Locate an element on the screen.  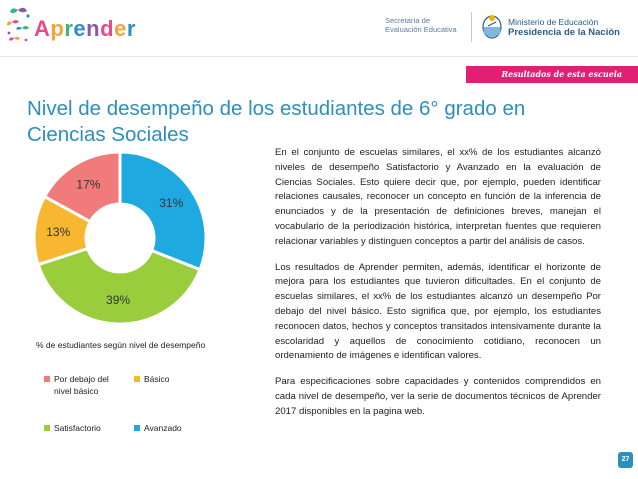
aprender-logo is located at coordinates (66, 29).